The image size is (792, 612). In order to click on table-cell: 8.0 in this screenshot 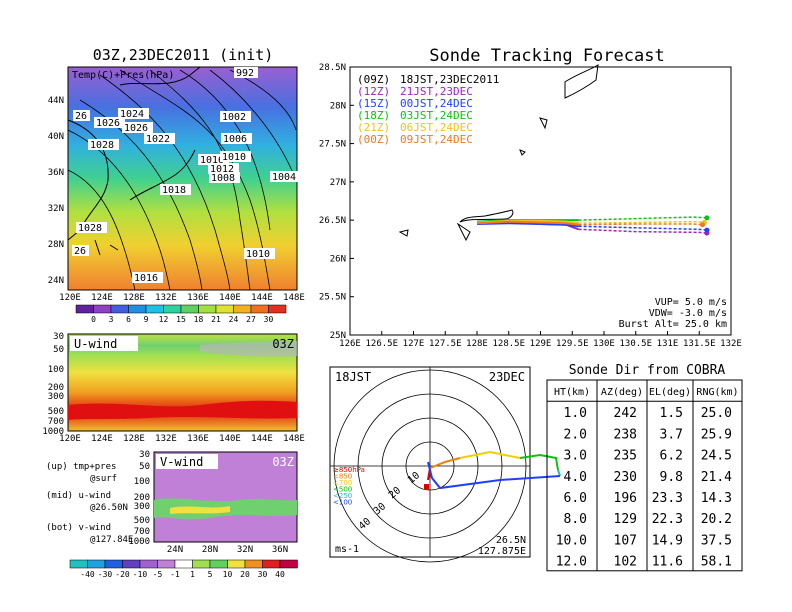, I will do `click(575, 519)`.